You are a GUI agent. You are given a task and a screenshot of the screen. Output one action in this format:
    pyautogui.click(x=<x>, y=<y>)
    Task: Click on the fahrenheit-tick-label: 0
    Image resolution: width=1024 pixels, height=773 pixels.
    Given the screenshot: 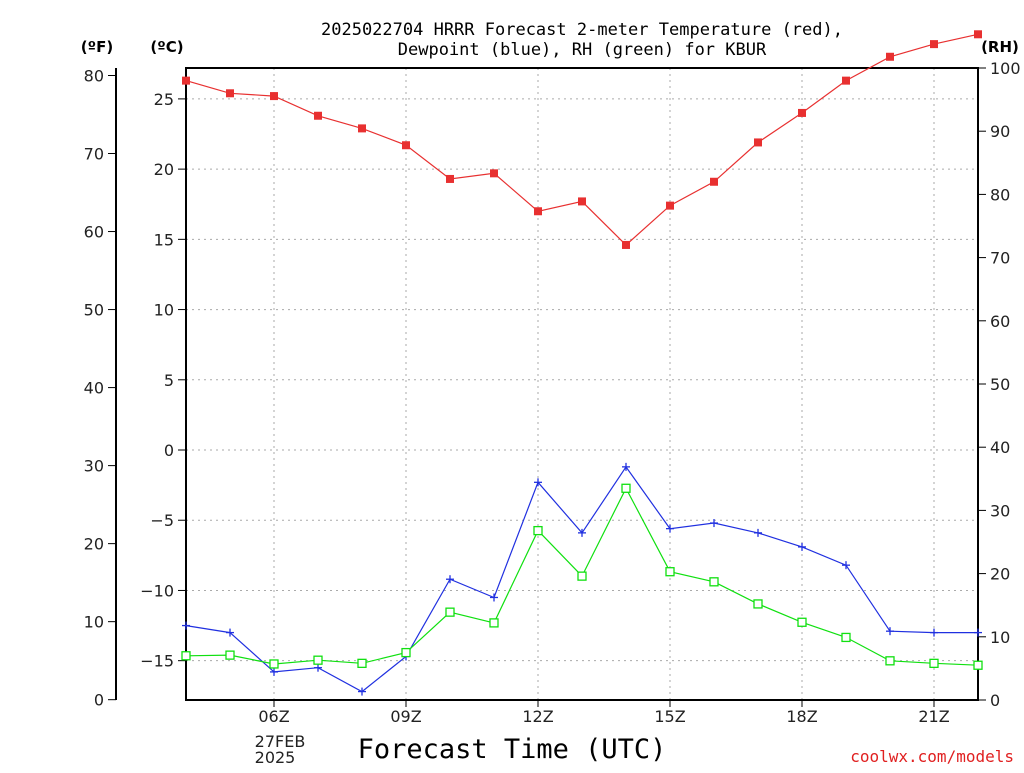 What is the action you would take?
    pyautogui.click(x=99, y=700)
    